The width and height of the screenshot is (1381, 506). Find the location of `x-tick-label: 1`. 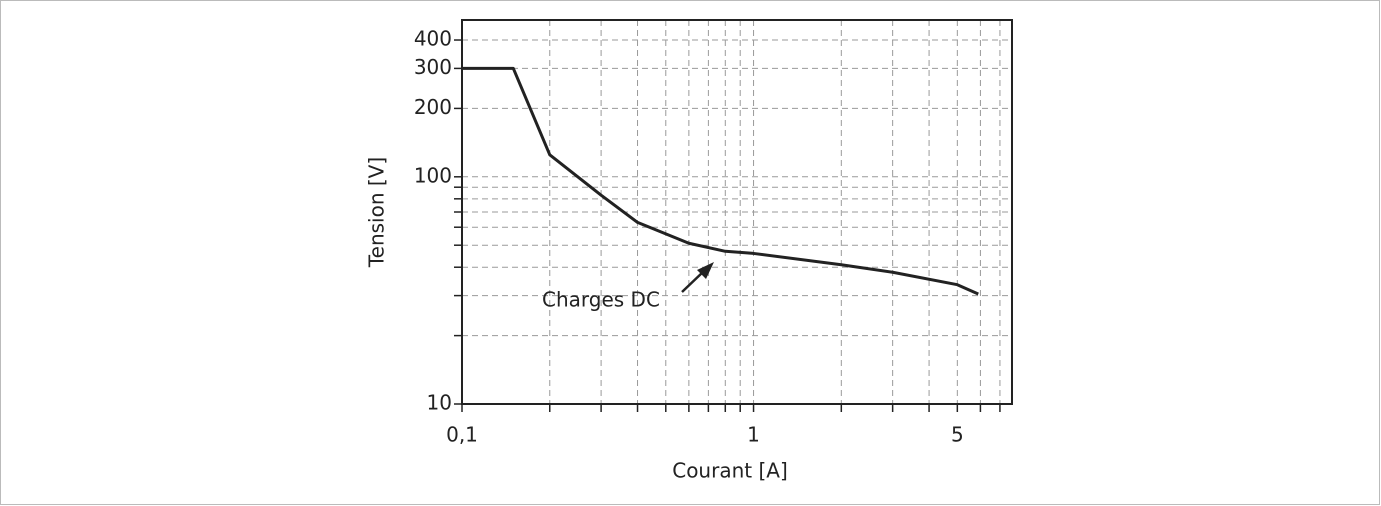

x-tick-label: 1 is located at coordinates (753, 435).